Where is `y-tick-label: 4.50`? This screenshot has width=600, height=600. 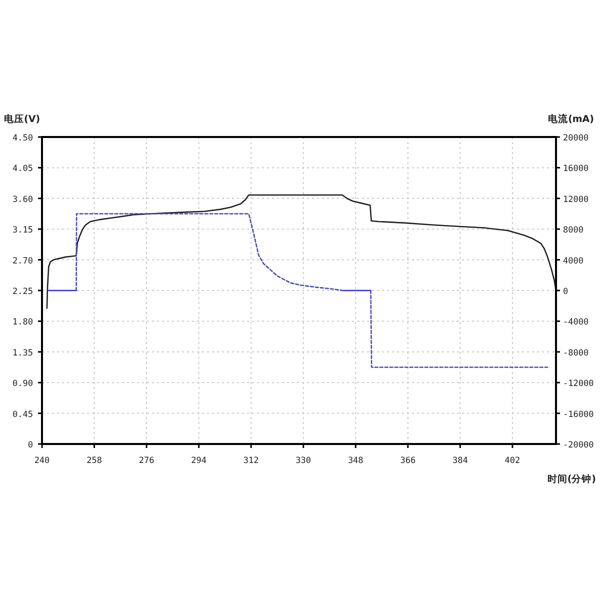
y-tick-label: 4.50 is located at coordinates (22, 139).